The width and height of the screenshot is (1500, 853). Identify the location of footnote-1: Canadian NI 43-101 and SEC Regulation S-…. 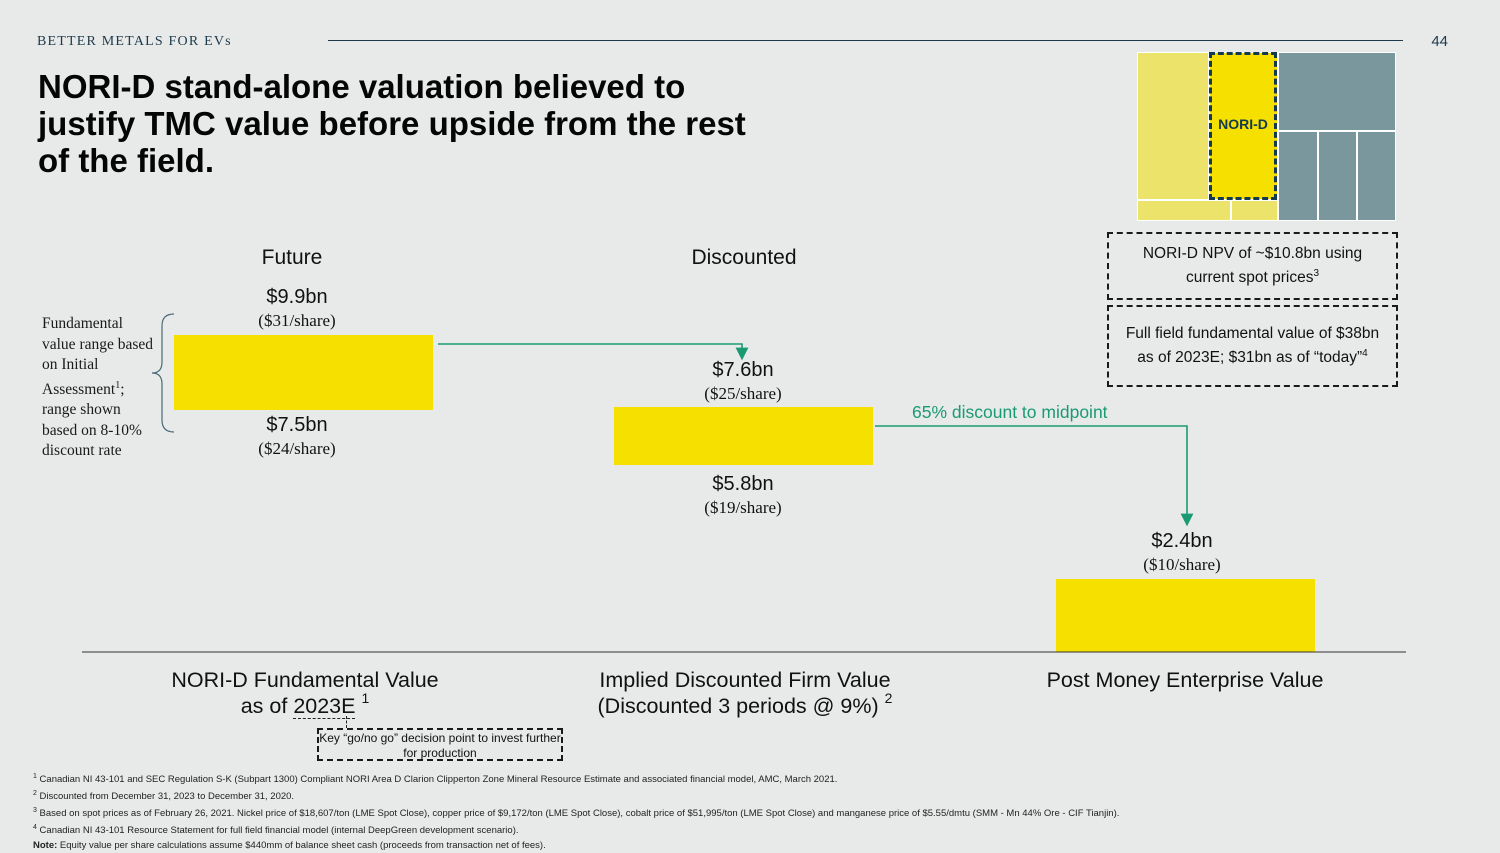
(438, 780).